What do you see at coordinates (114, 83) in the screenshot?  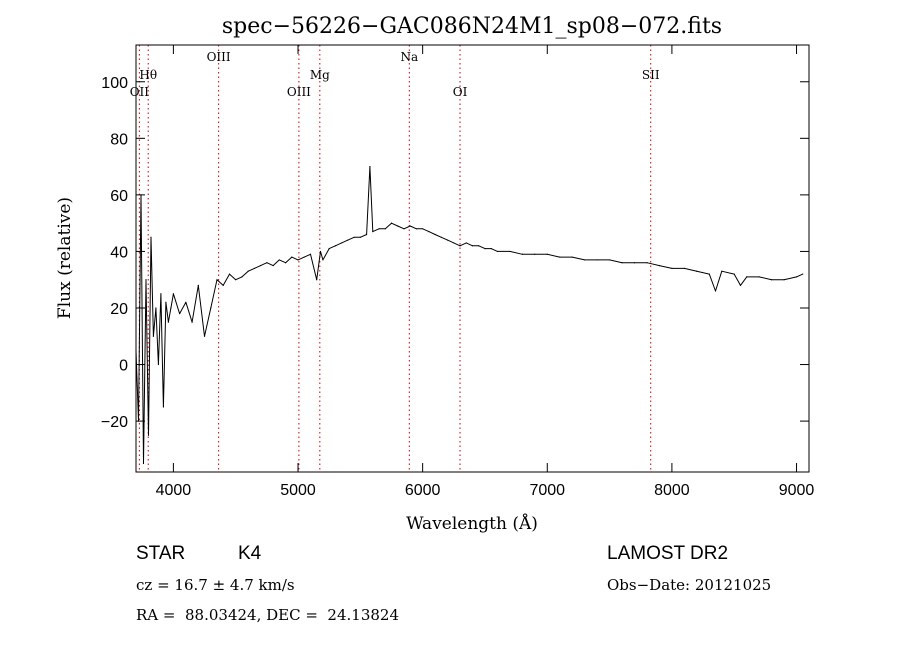 I see `y-tick-label: 100` at bounding box center [114, 83].